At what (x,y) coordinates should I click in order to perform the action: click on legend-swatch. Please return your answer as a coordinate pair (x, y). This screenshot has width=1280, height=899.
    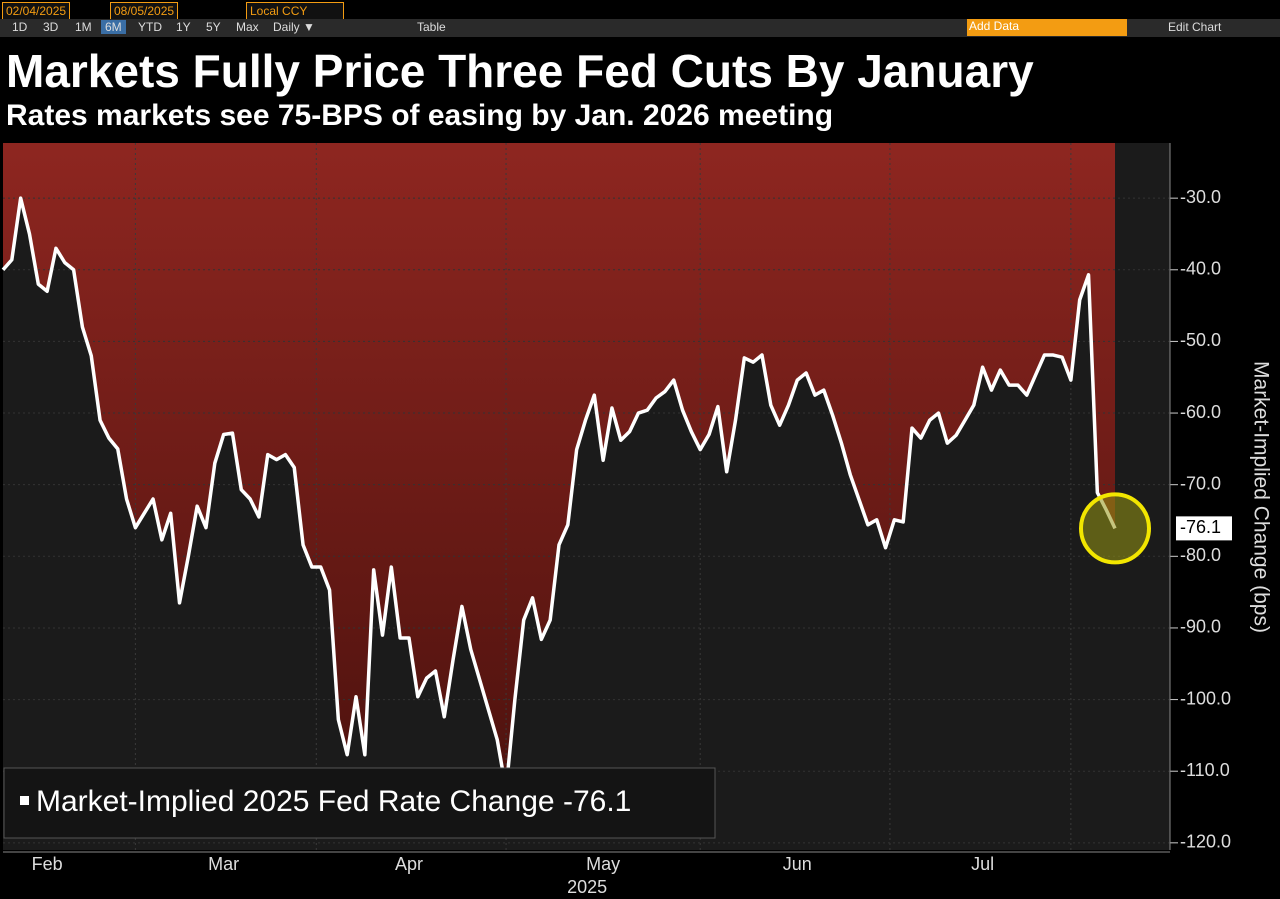
    Looking at the image, I should click on (24, 800).